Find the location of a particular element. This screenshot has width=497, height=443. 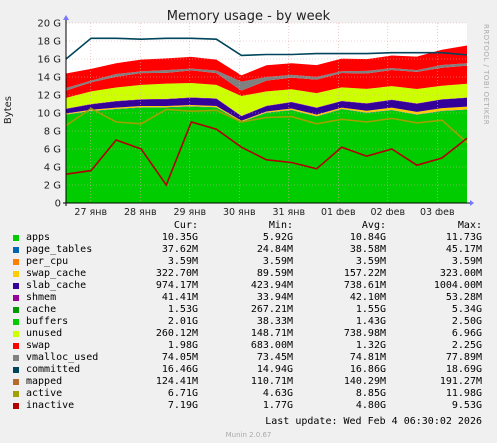

legend-row-swap: swap 1.98G 683.00M 1.32G 2.25G is located at coordinates (248, 346).